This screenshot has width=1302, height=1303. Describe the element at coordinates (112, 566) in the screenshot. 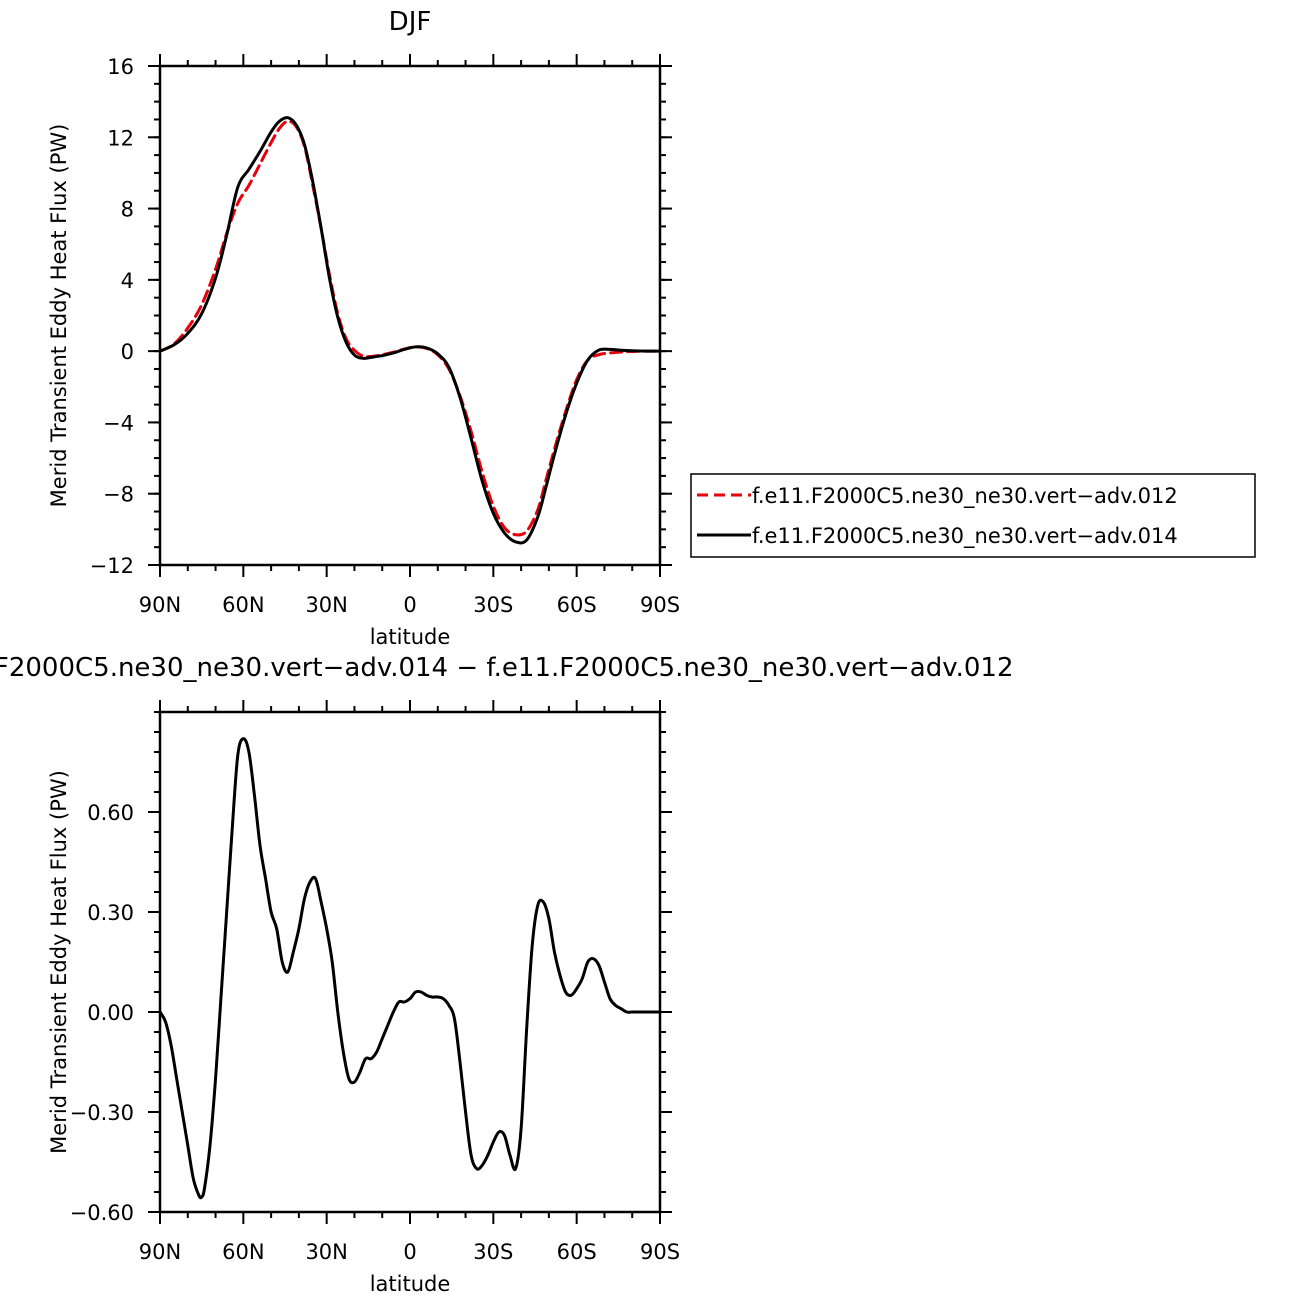

I see `y-tick-label: −12` at that location.